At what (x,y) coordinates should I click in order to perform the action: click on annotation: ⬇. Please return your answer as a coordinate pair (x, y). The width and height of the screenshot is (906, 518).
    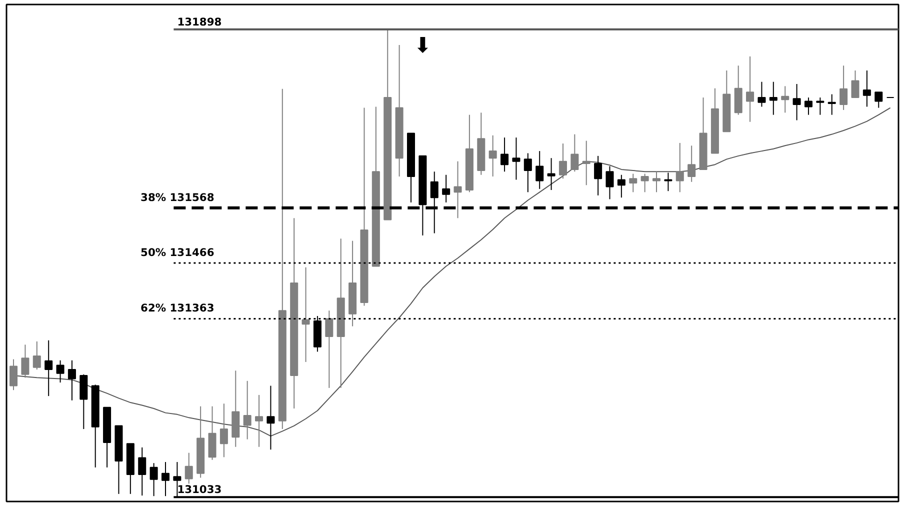
    Looking at the image, I should click on (423, 45).